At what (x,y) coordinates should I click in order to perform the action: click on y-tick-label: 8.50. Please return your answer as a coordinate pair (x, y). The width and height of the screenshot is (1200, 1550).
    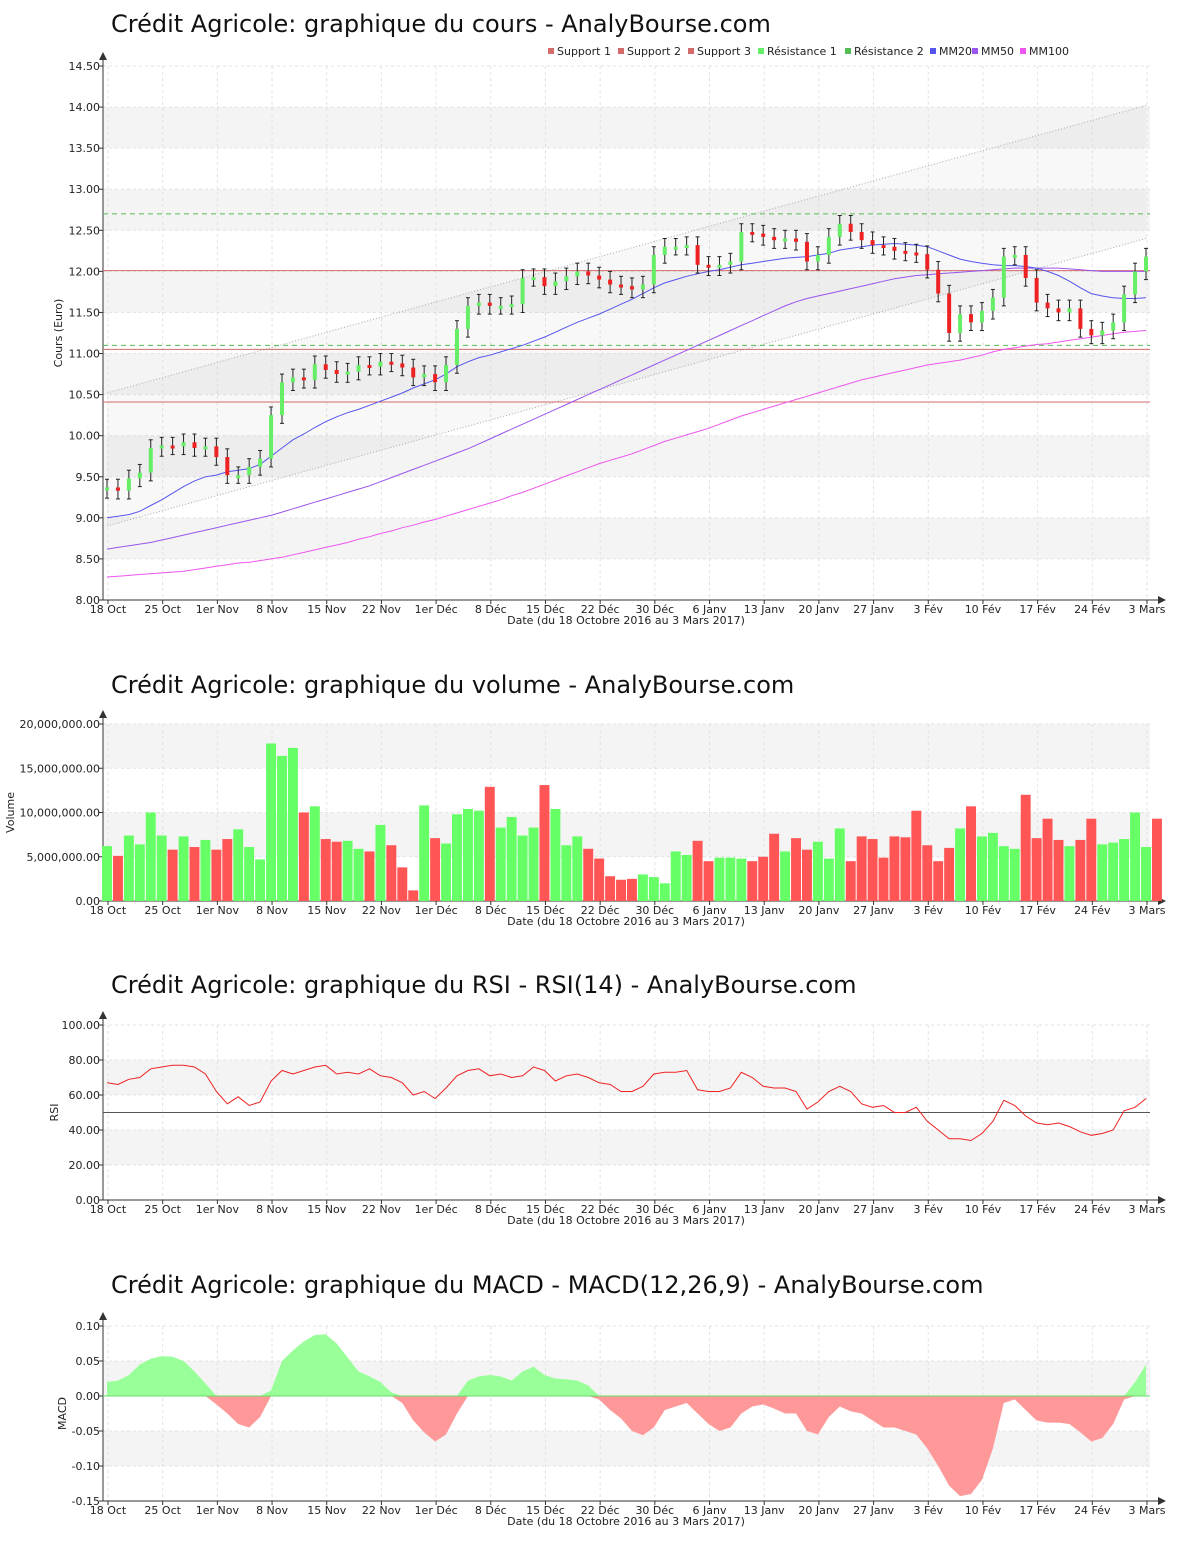
    Looking at the image, I should click on (88, 559).